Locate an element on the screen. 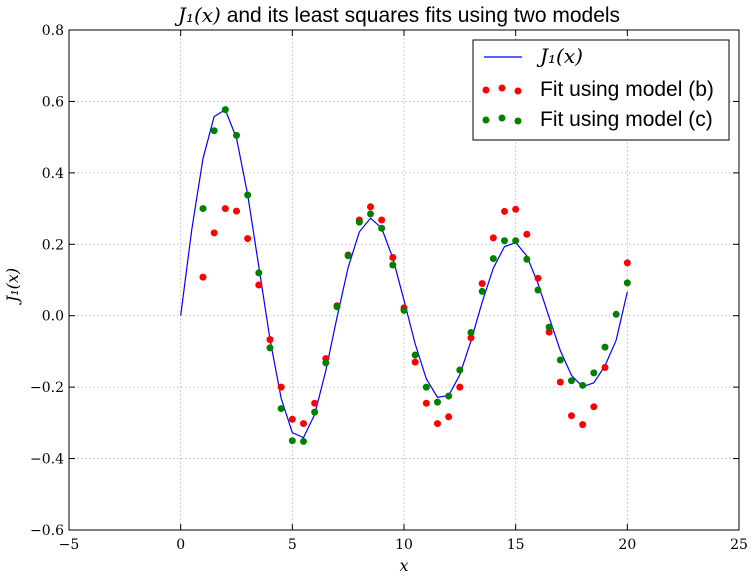 This screenshot has height=580, width=754. y-tick-label: −0.6 is located at coordinates (47, 531).